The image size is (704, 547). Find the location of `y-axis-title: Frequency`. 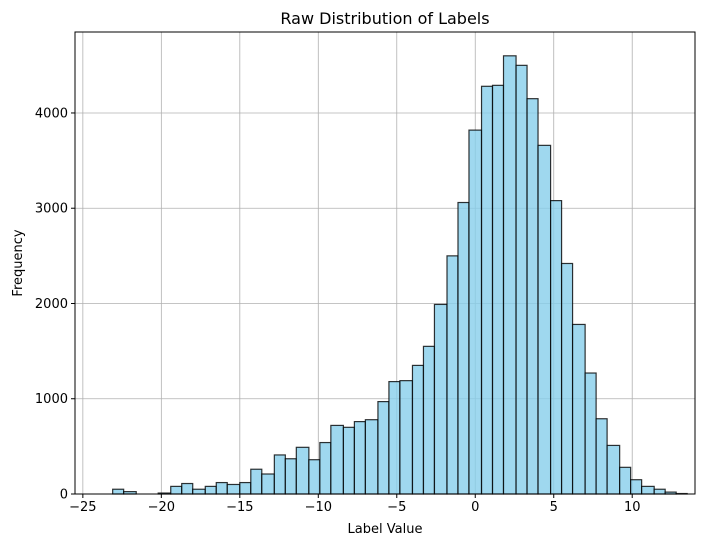

y-axis-title: Frequency is located at coordinates (18, 262).